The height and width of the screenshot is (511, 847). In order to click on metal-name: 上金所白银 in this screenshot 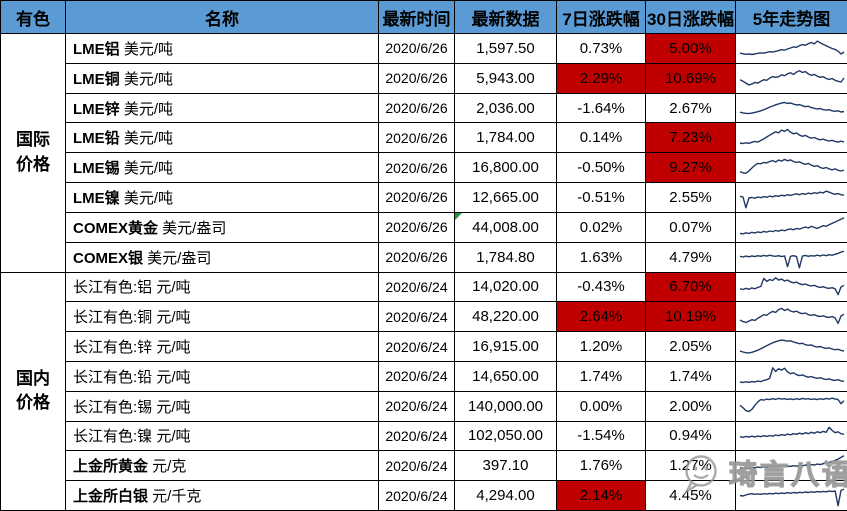, I will do `click(111, 497)`.